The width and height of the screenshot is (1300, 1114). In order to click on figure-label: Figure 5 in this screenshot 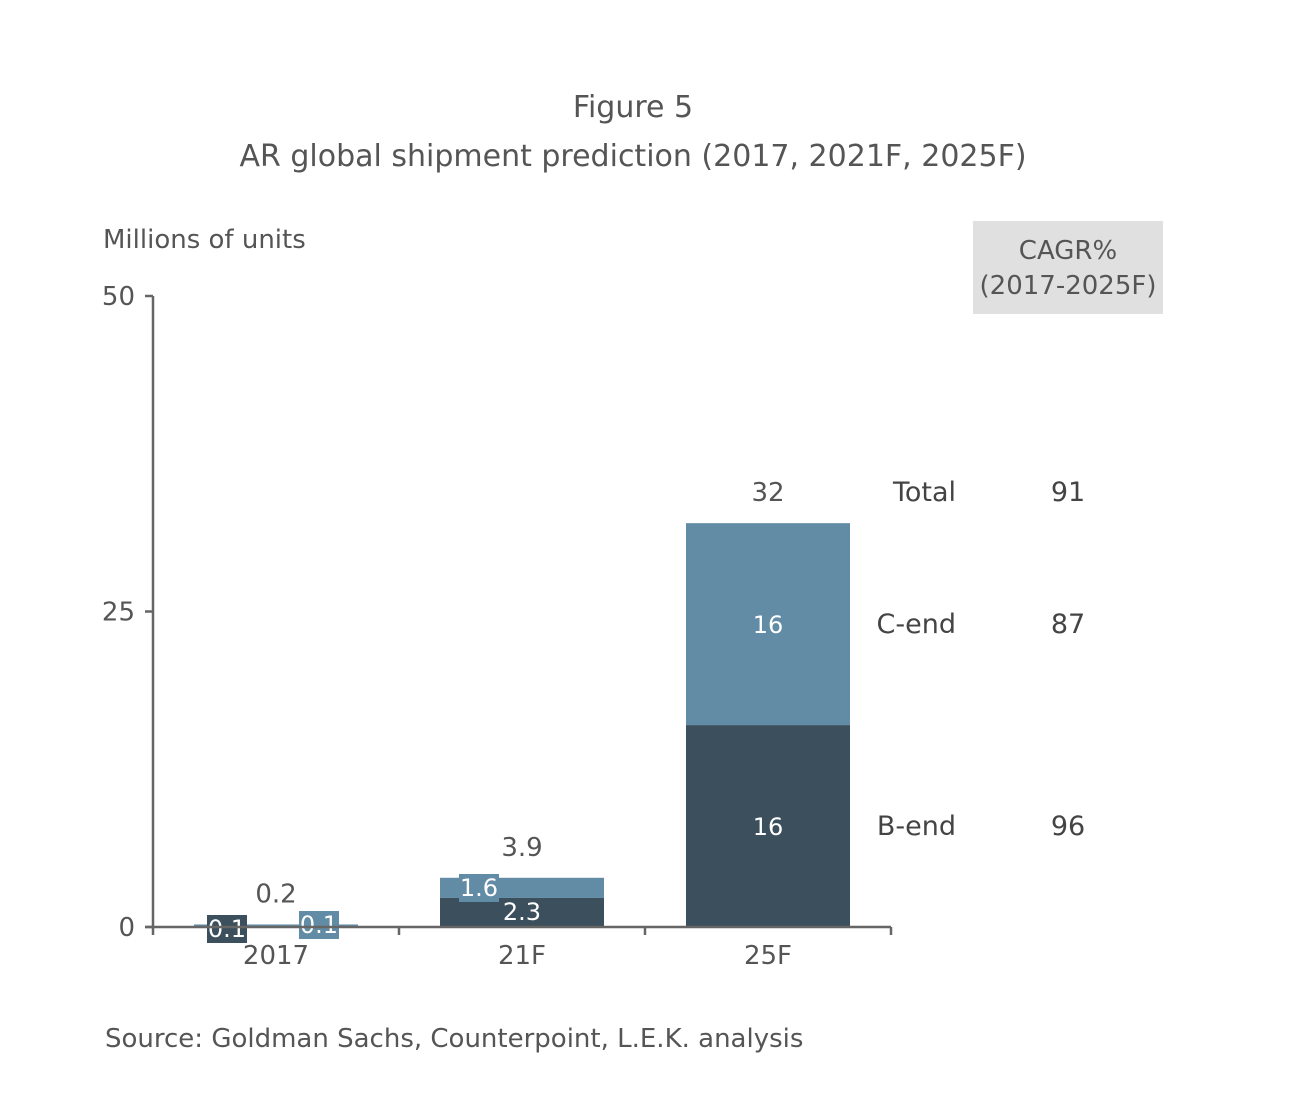, I will do `click(633, 107)`.